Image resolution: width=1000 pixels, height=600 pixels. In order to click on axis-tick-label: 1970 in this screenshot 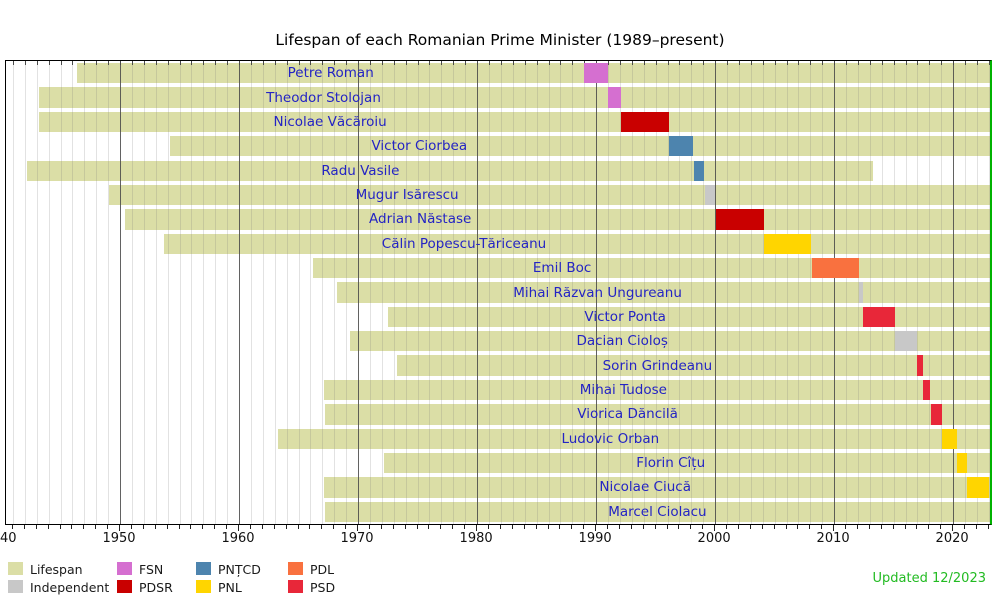, I will do `click(357, 538)`.